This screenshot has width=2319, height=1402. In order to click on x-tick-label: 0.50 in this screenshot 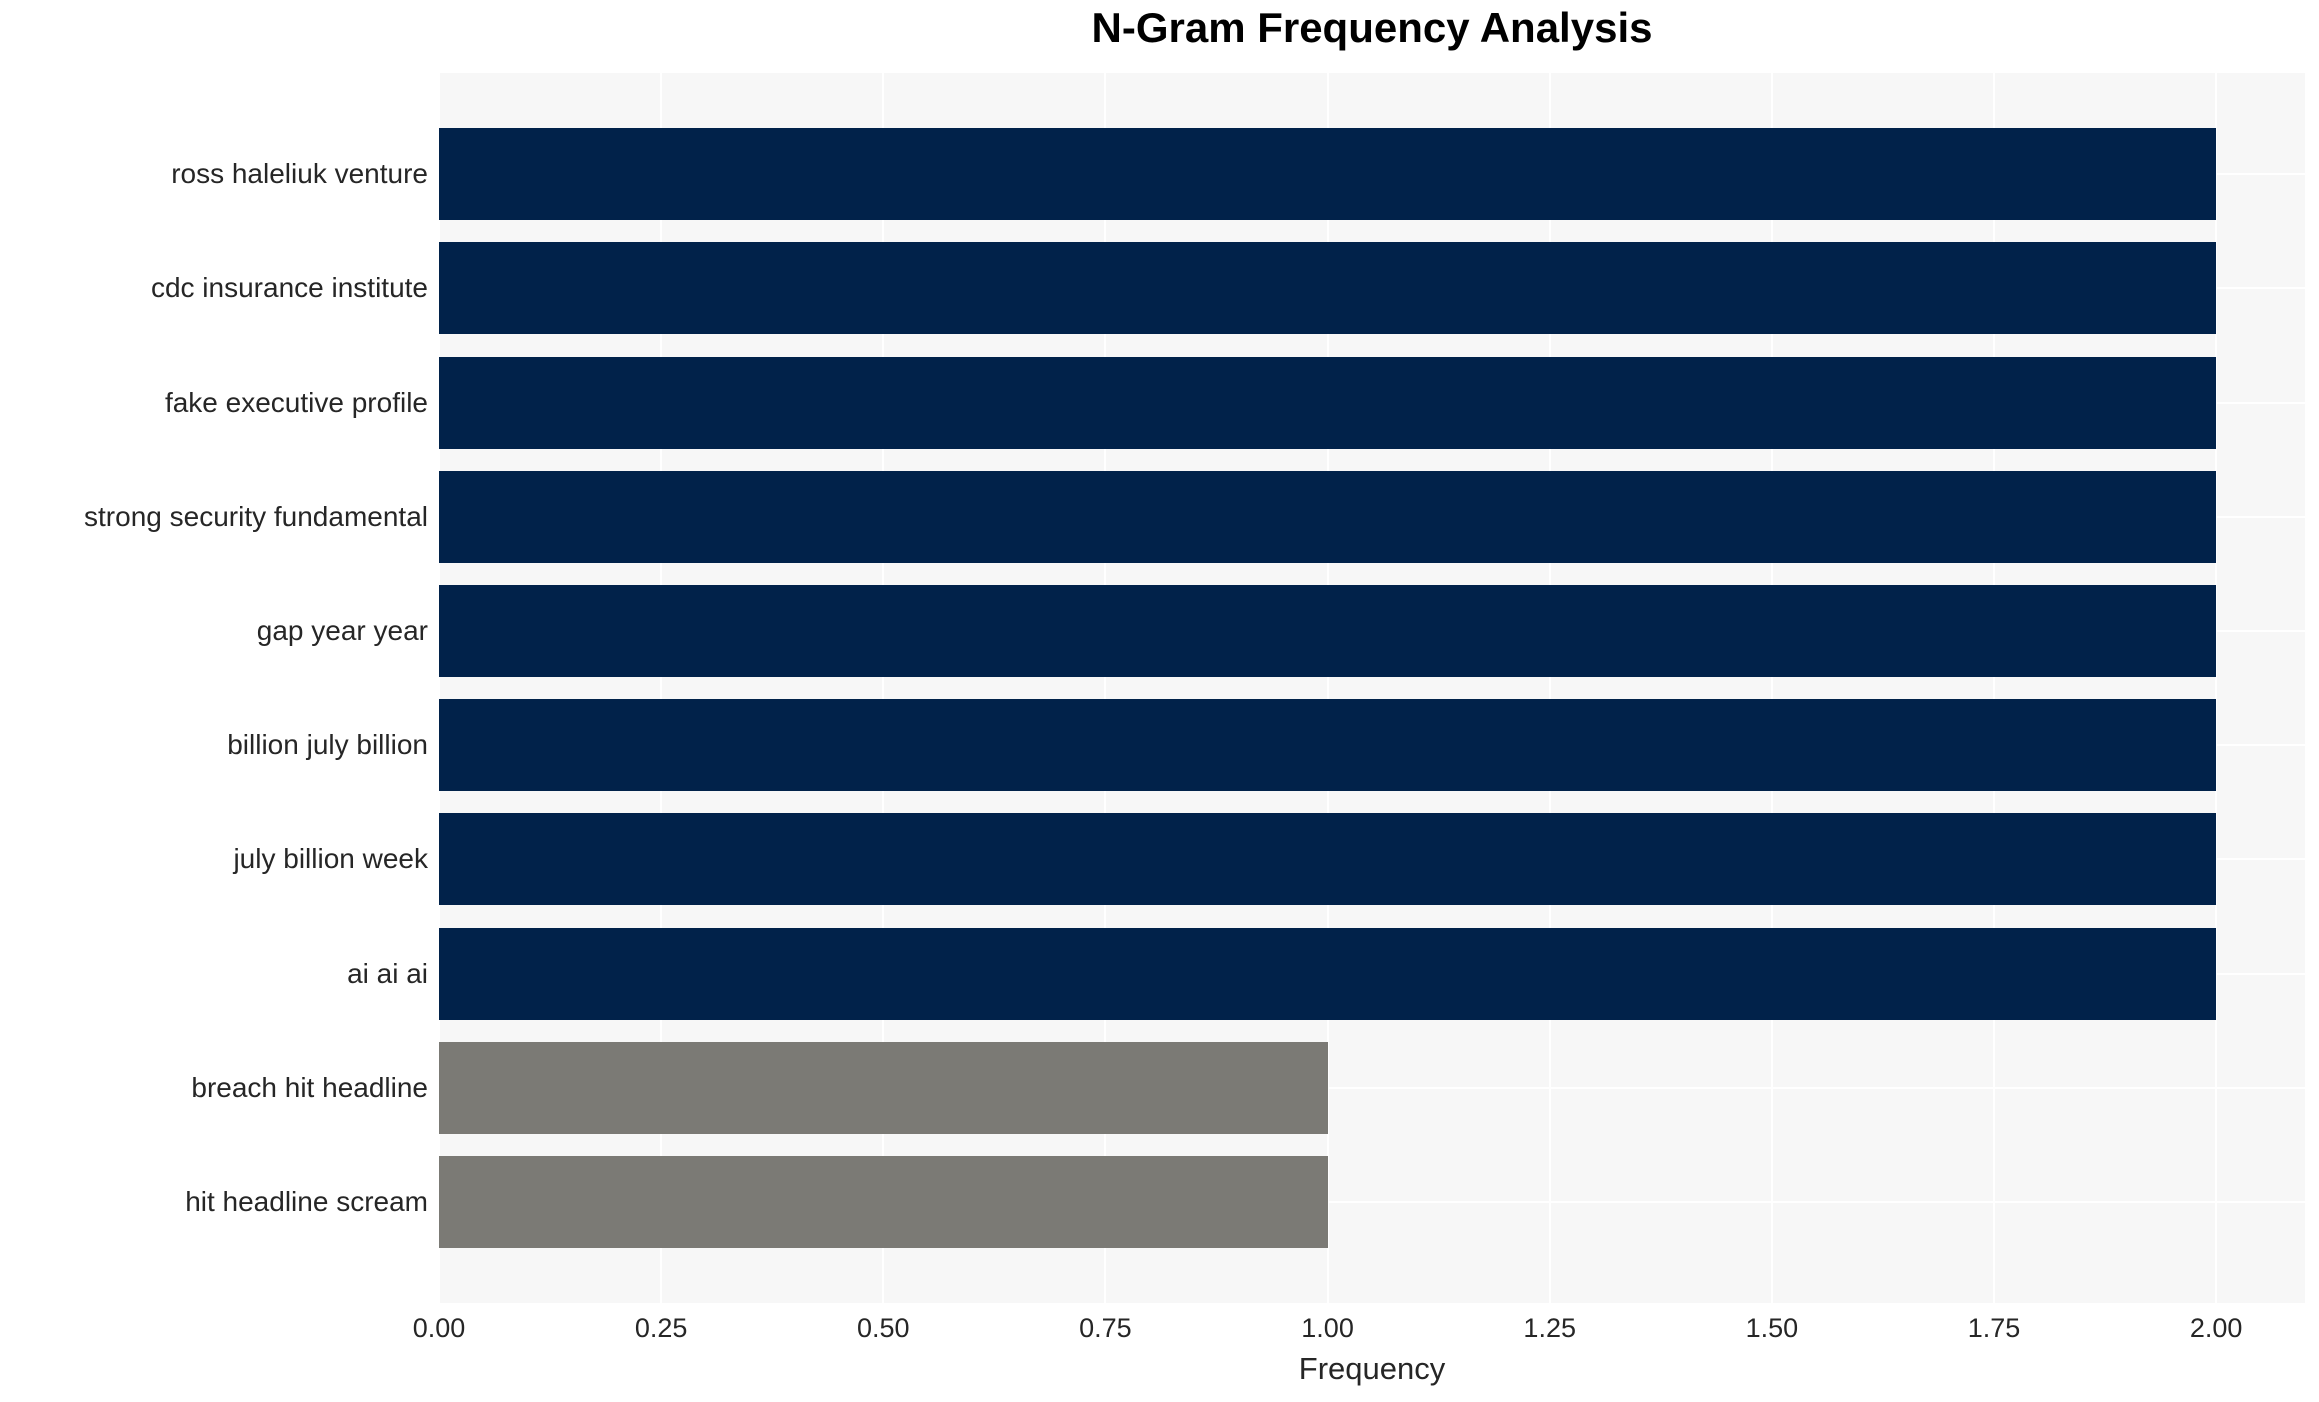, I will do `click(883, 1328)`.